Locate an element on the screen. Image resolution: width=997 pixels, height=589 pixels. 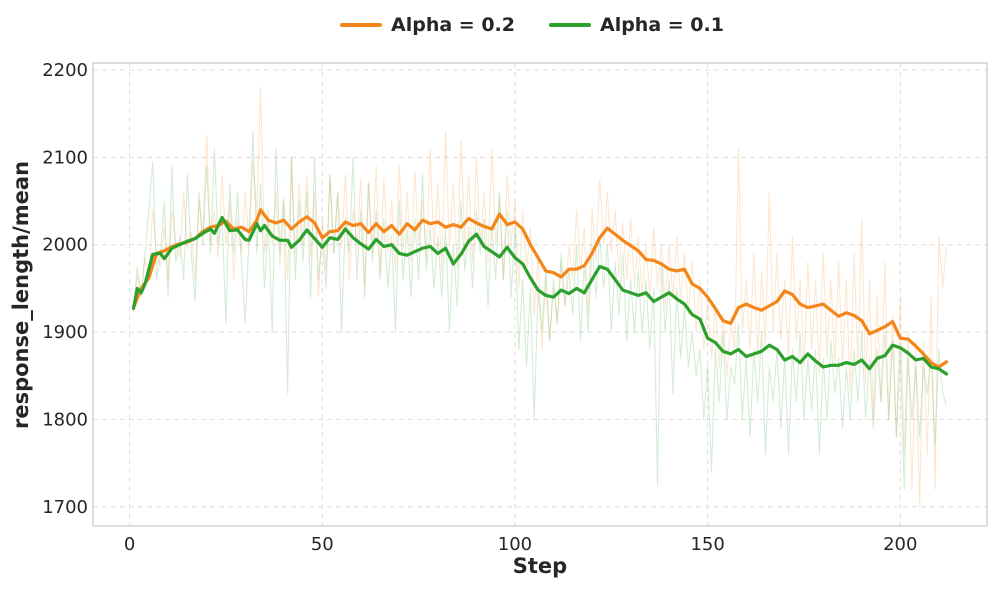
legend-label-alpha-0-1: Alpha = 0.1 is located at coordinates (661, 25).